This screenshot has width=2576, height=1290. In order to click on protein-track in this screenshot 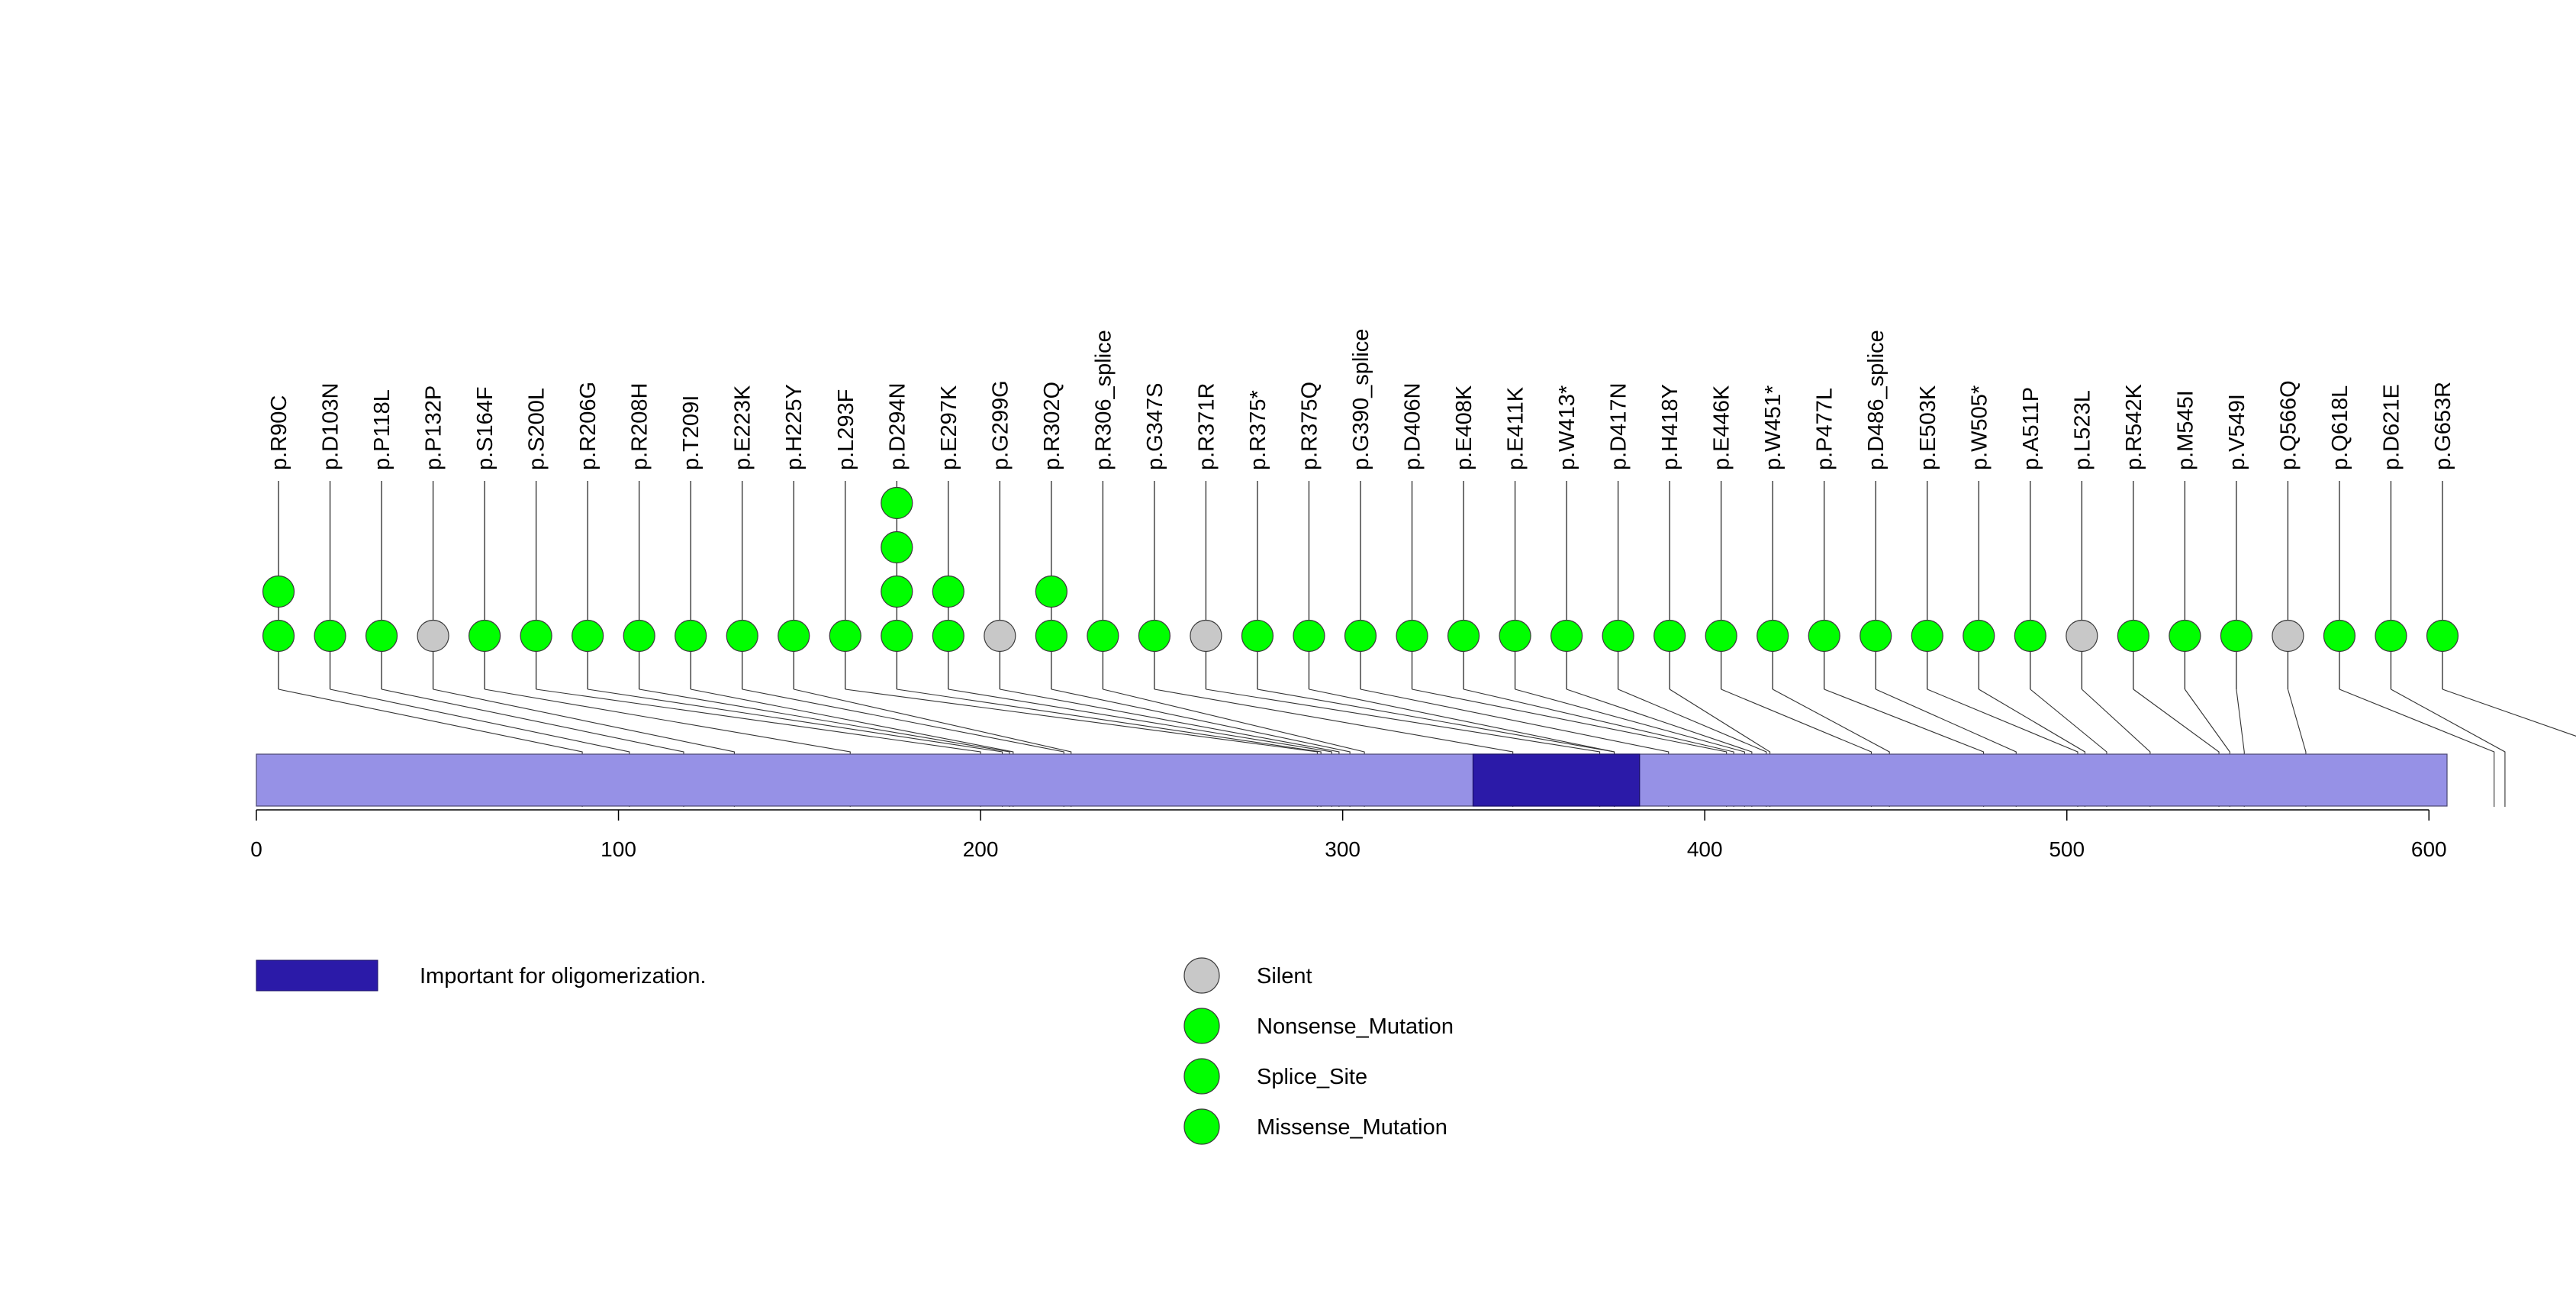, I will do `click(1352, 780)`.